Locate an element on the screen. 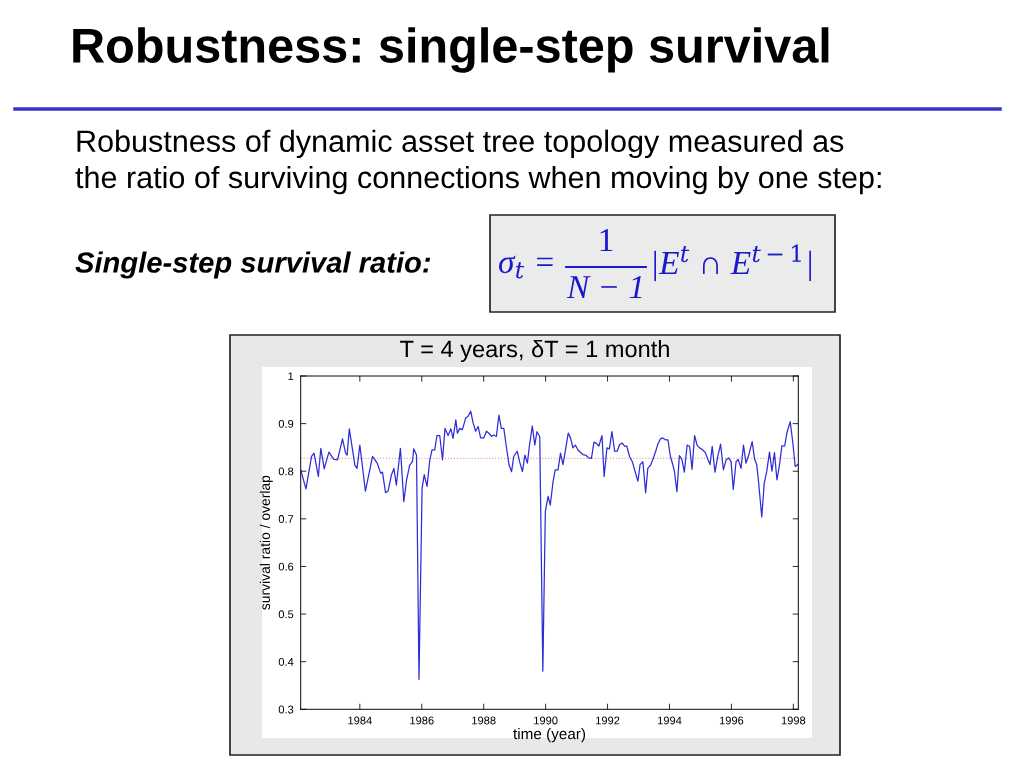 Image resolution: width=1024 pixels, height=768 pixels. y-tick-label: 0.8 is located at coordinates (286, 471).